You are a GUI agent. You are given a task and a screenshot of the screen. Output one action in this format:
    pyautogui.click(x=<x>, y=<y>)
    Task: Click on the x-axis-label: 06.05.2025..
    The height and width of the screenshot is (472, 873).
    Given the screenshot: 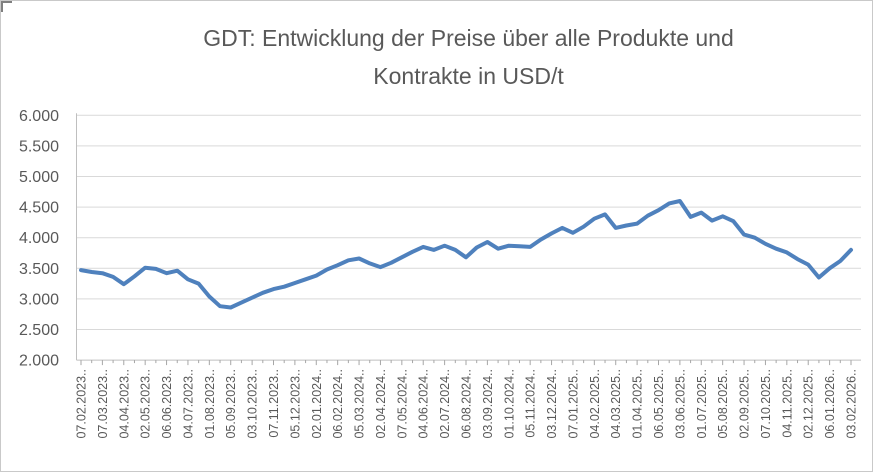 What is the action you would take?
    pyautogui.click(x=659, y=404)
    